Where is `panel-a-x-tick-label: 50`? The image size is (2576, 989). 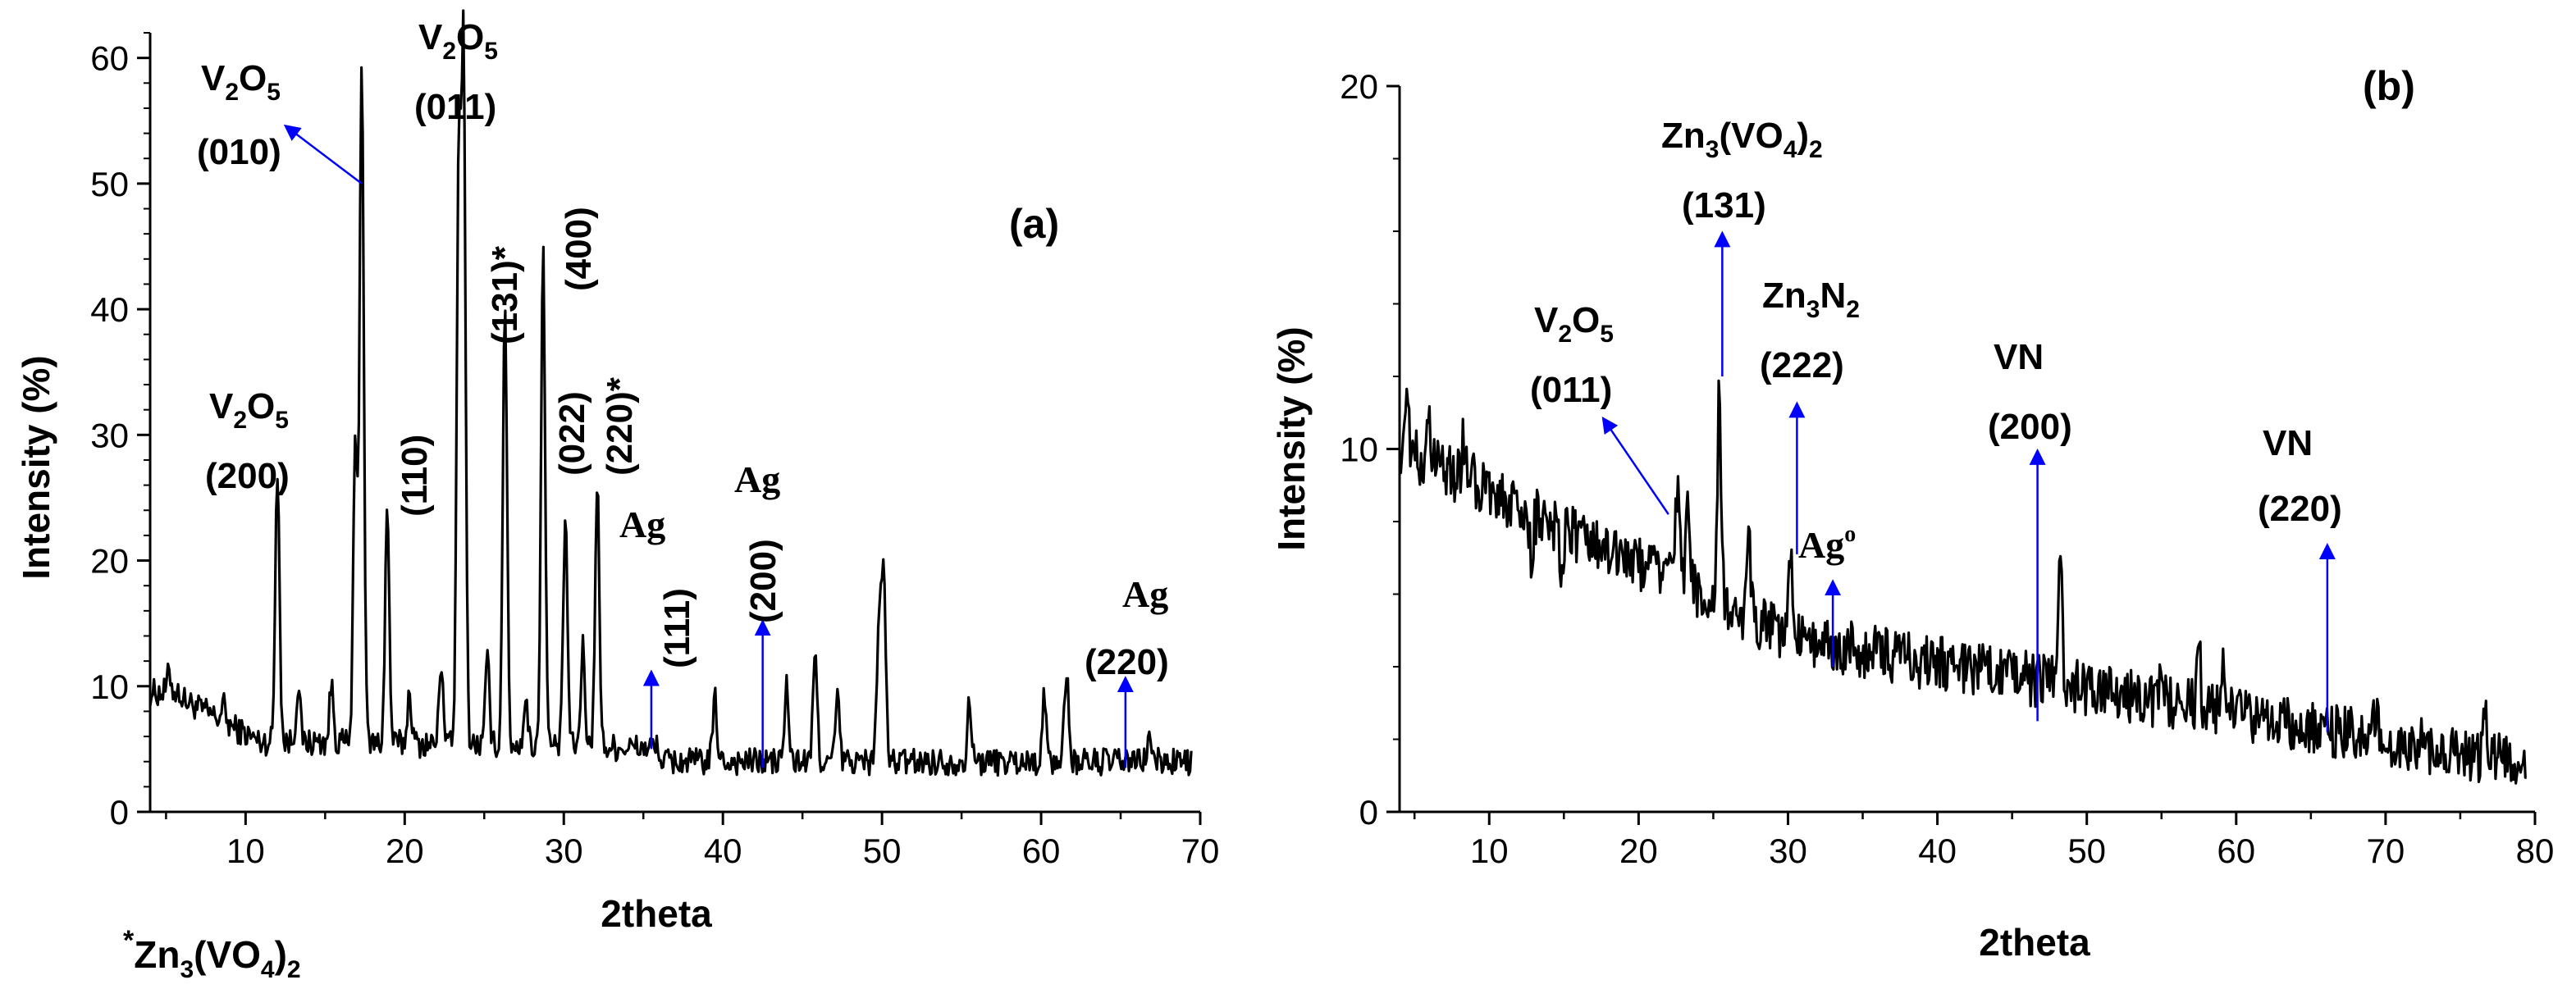
panel-a-x-tick-label: 50 is located at coordinates (883, 851).